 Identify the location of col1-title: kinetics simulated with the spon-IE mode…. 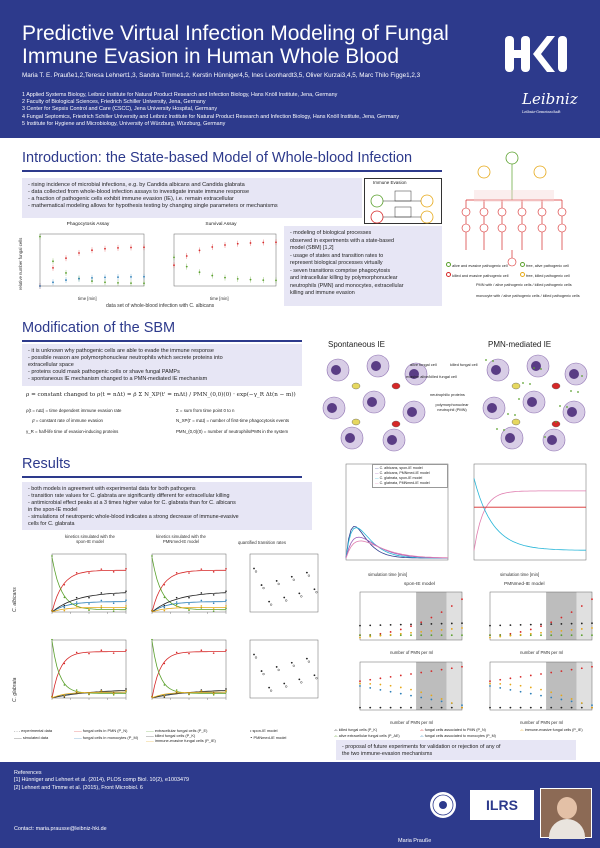
(90, 539).